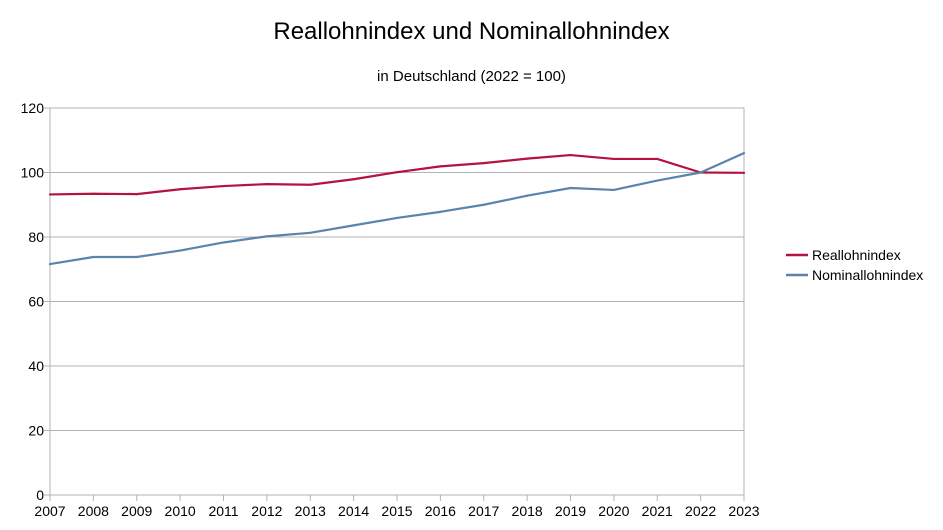 The image size is (943, 530). Describe the element at coordinates (33, 108) in the screenshot. I see `y-tick-label: 120` at that location.